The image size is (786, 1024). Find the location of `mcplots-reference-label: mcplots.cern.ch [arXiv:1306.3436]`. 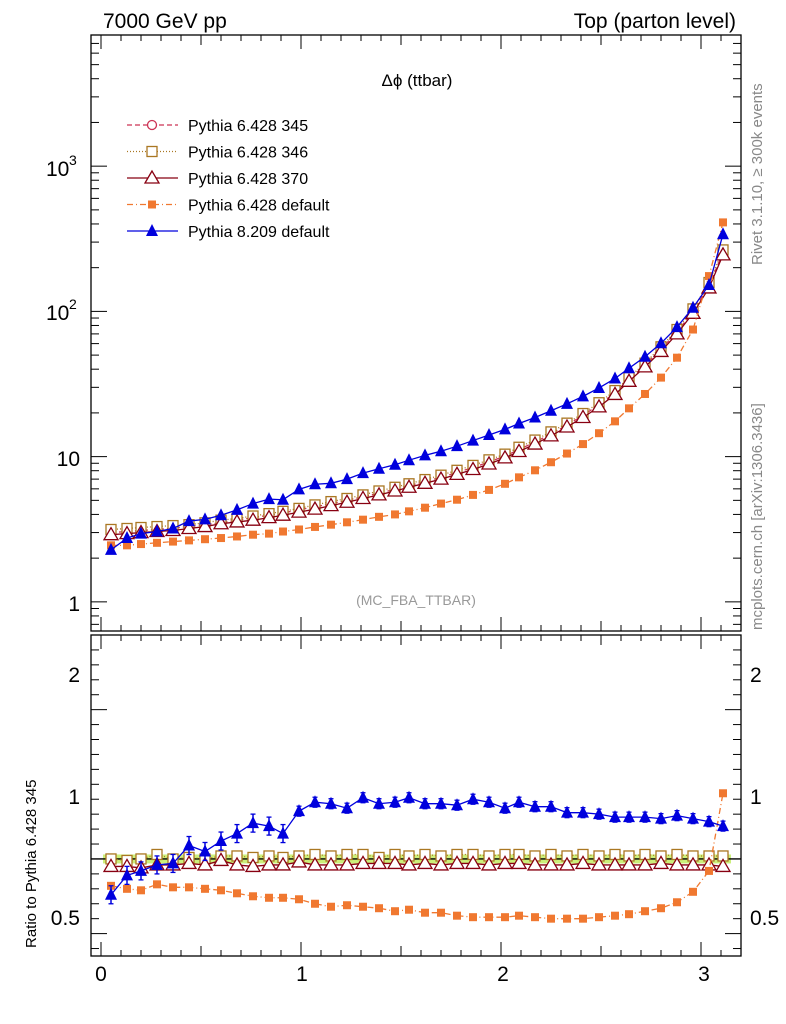

mcplots-reference-label: mcplots.cern.ch [arXiv:1306.3436] is located at coordinates (757, 516).